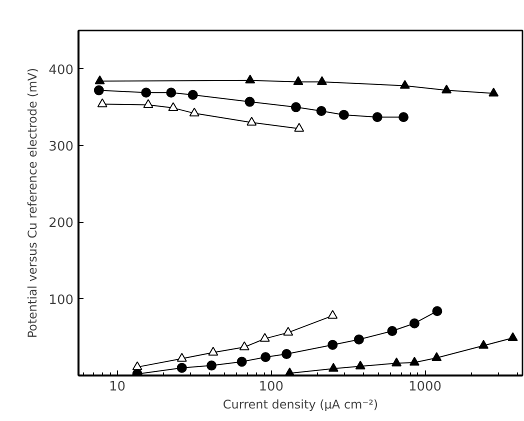  What do you see at coordinates (271, 387) in the screenshot?
I see `x-tick-label: 100` at bounding box center [271, 387].